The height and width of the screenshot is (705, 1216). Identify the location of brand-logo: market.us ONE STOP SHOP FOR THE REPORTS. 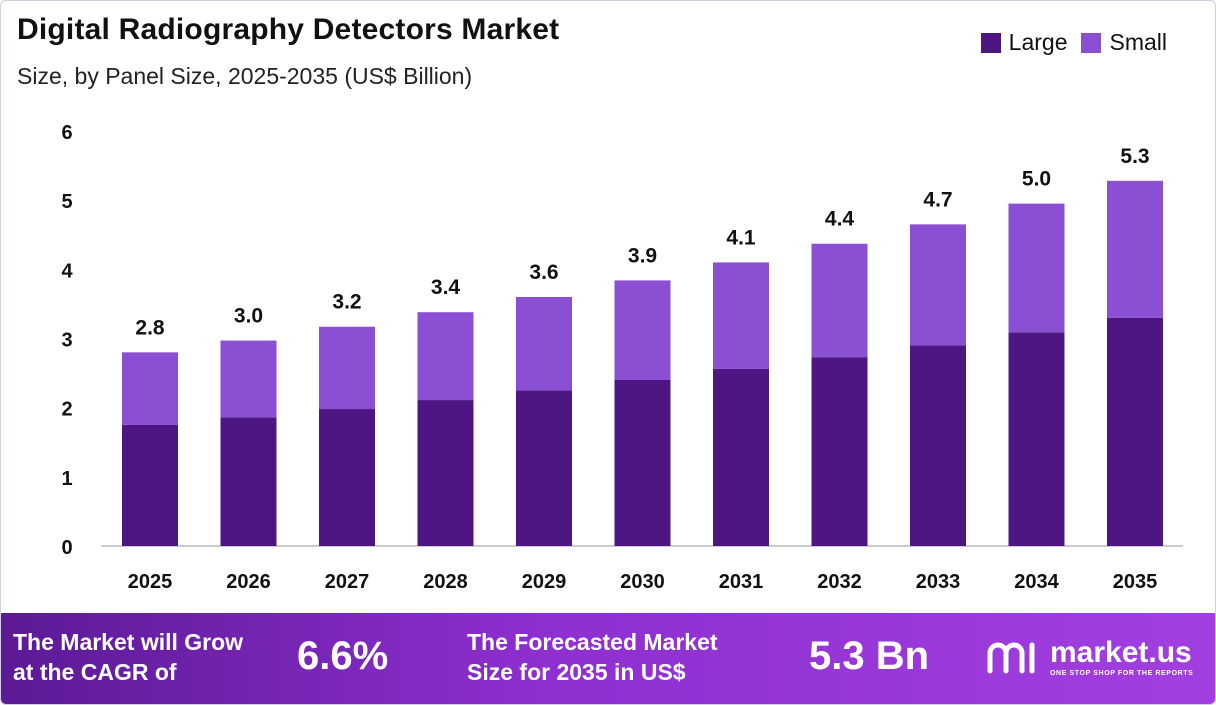
(1089, 657).